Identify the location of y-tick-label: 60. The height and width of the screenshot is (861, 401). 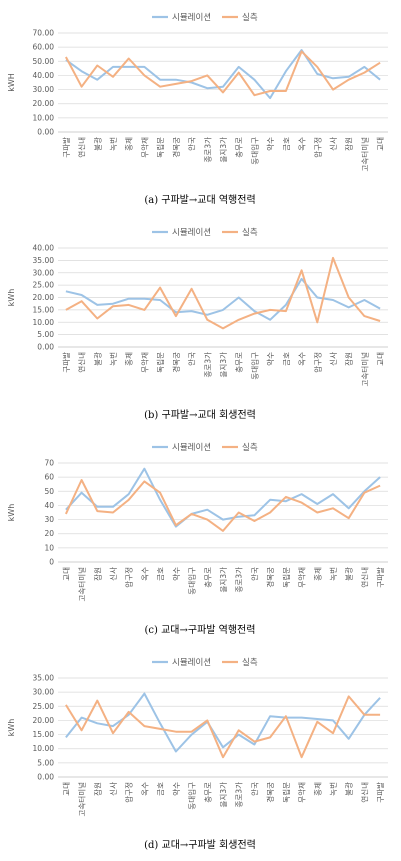
(49, 477).